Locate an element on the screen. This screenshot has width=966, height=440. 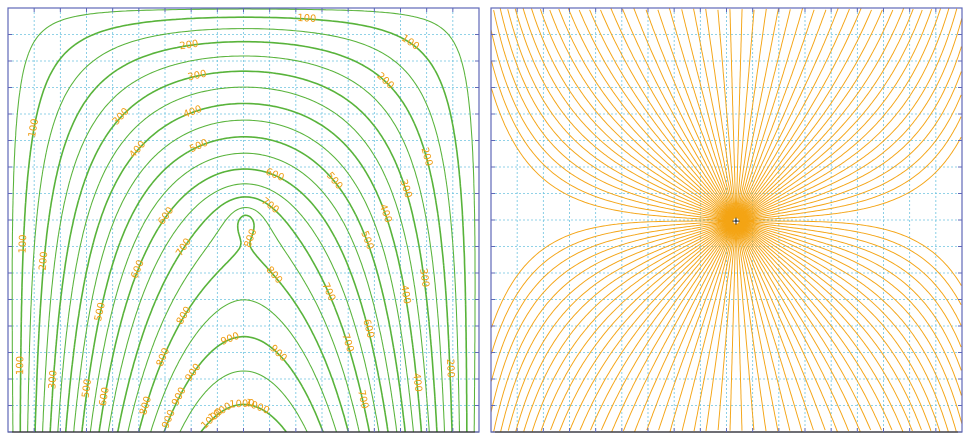
isoline-label: 500 is located at coordinates (334, 181).